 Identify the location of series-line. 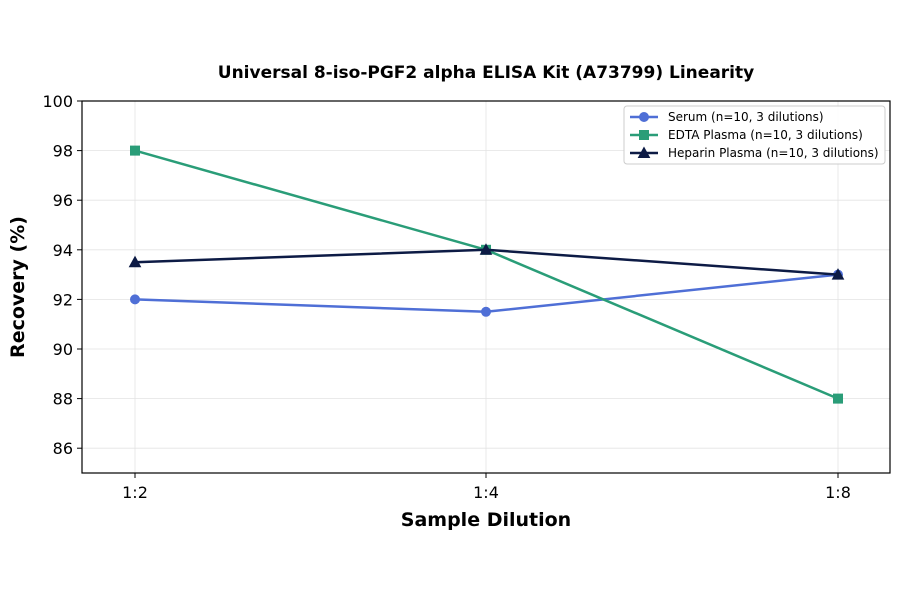
(486, 293).